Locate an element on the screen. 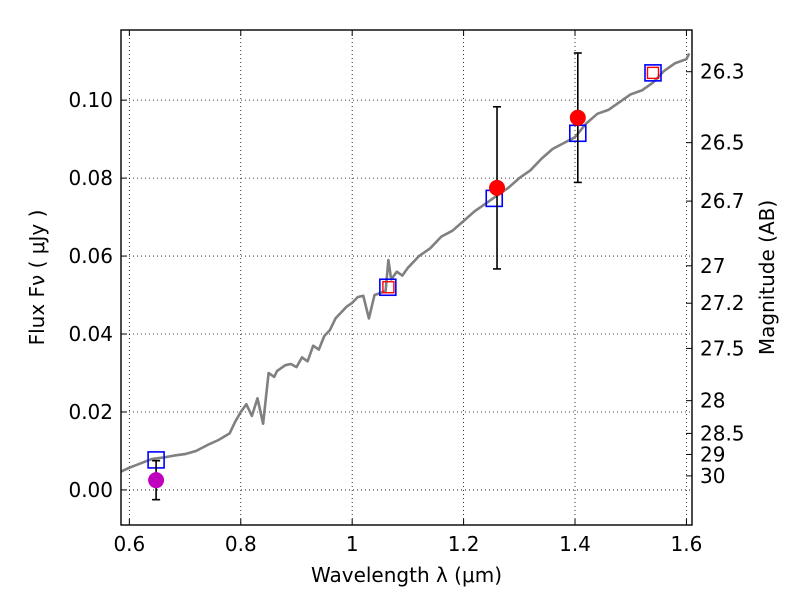 This screenshot has height=600, width=800. right-tick-label: 26.7 is located at coordinates (722, 201).